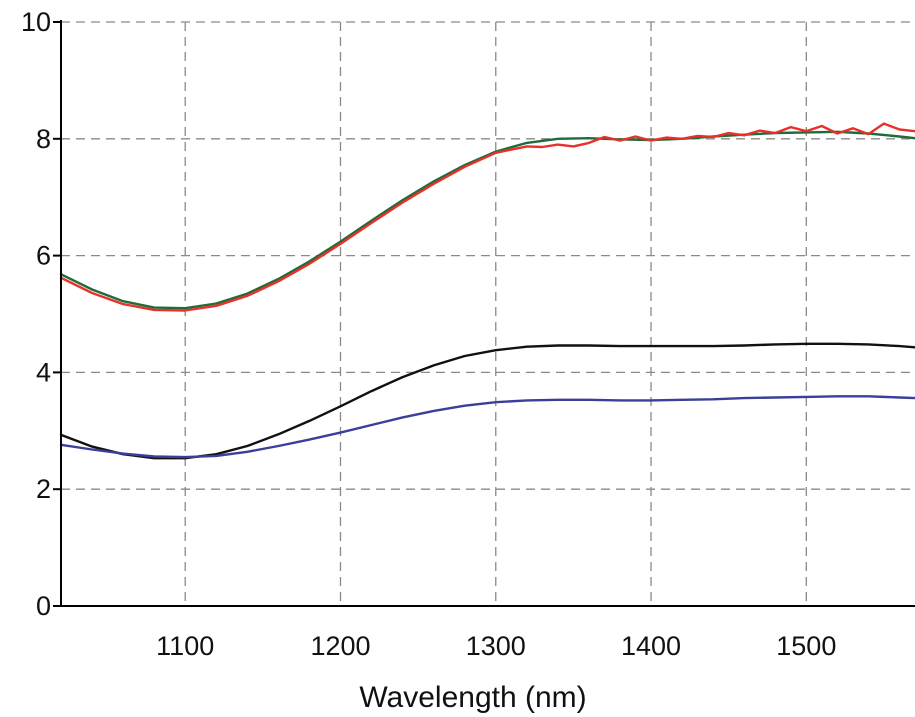 Image resolution: width=915 pixels, height=717 pixels. Describe the element at coordinates (36, 22) in the screenshot. I see `y-tick-label-10: 10` at that location.